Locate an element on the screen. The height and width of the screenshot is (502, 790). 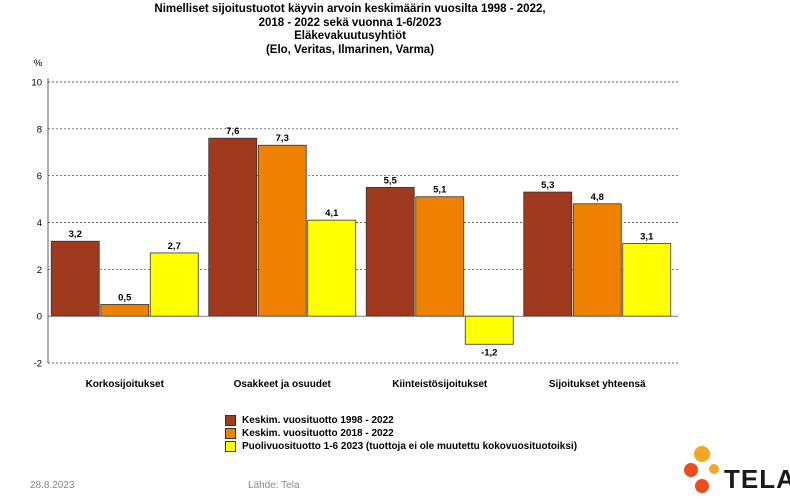
y-tick-label: 8 is located at coordinates (39, 129).